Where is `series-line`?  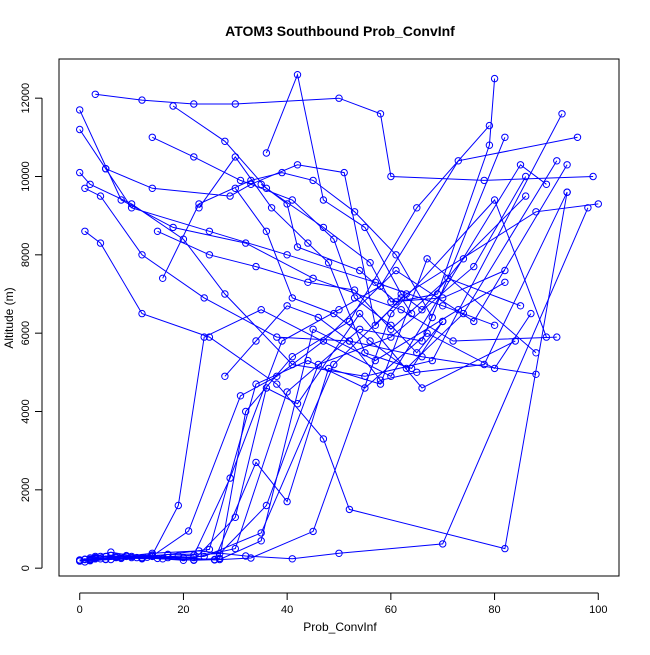
series-line is located at coordinates (344, 137).